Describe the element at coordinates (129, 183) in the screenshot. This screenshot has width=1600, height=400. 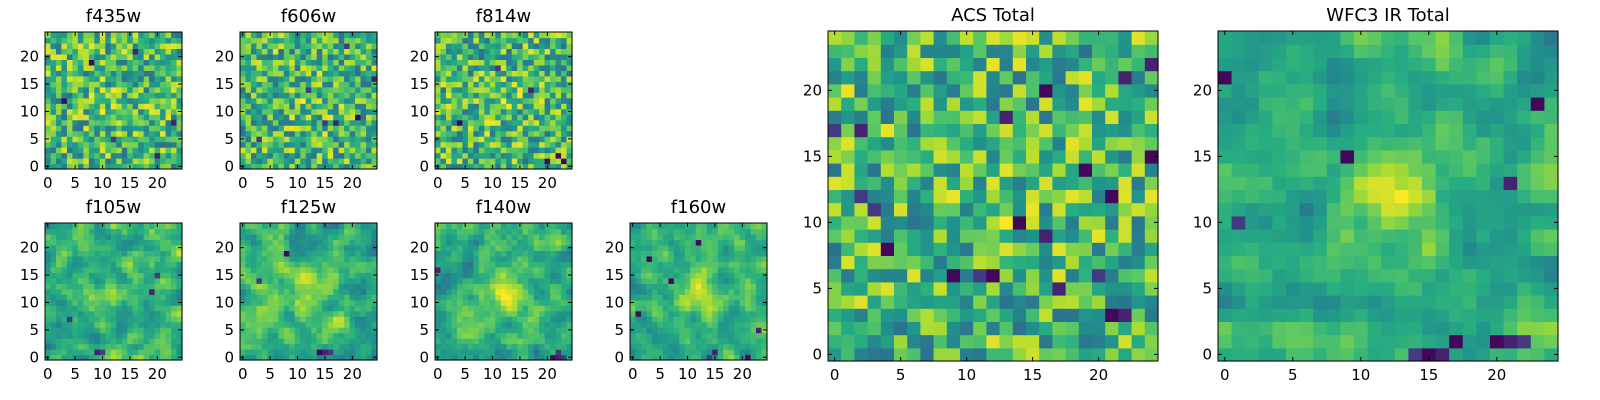
I see `x-tick-label: 15` at that location.